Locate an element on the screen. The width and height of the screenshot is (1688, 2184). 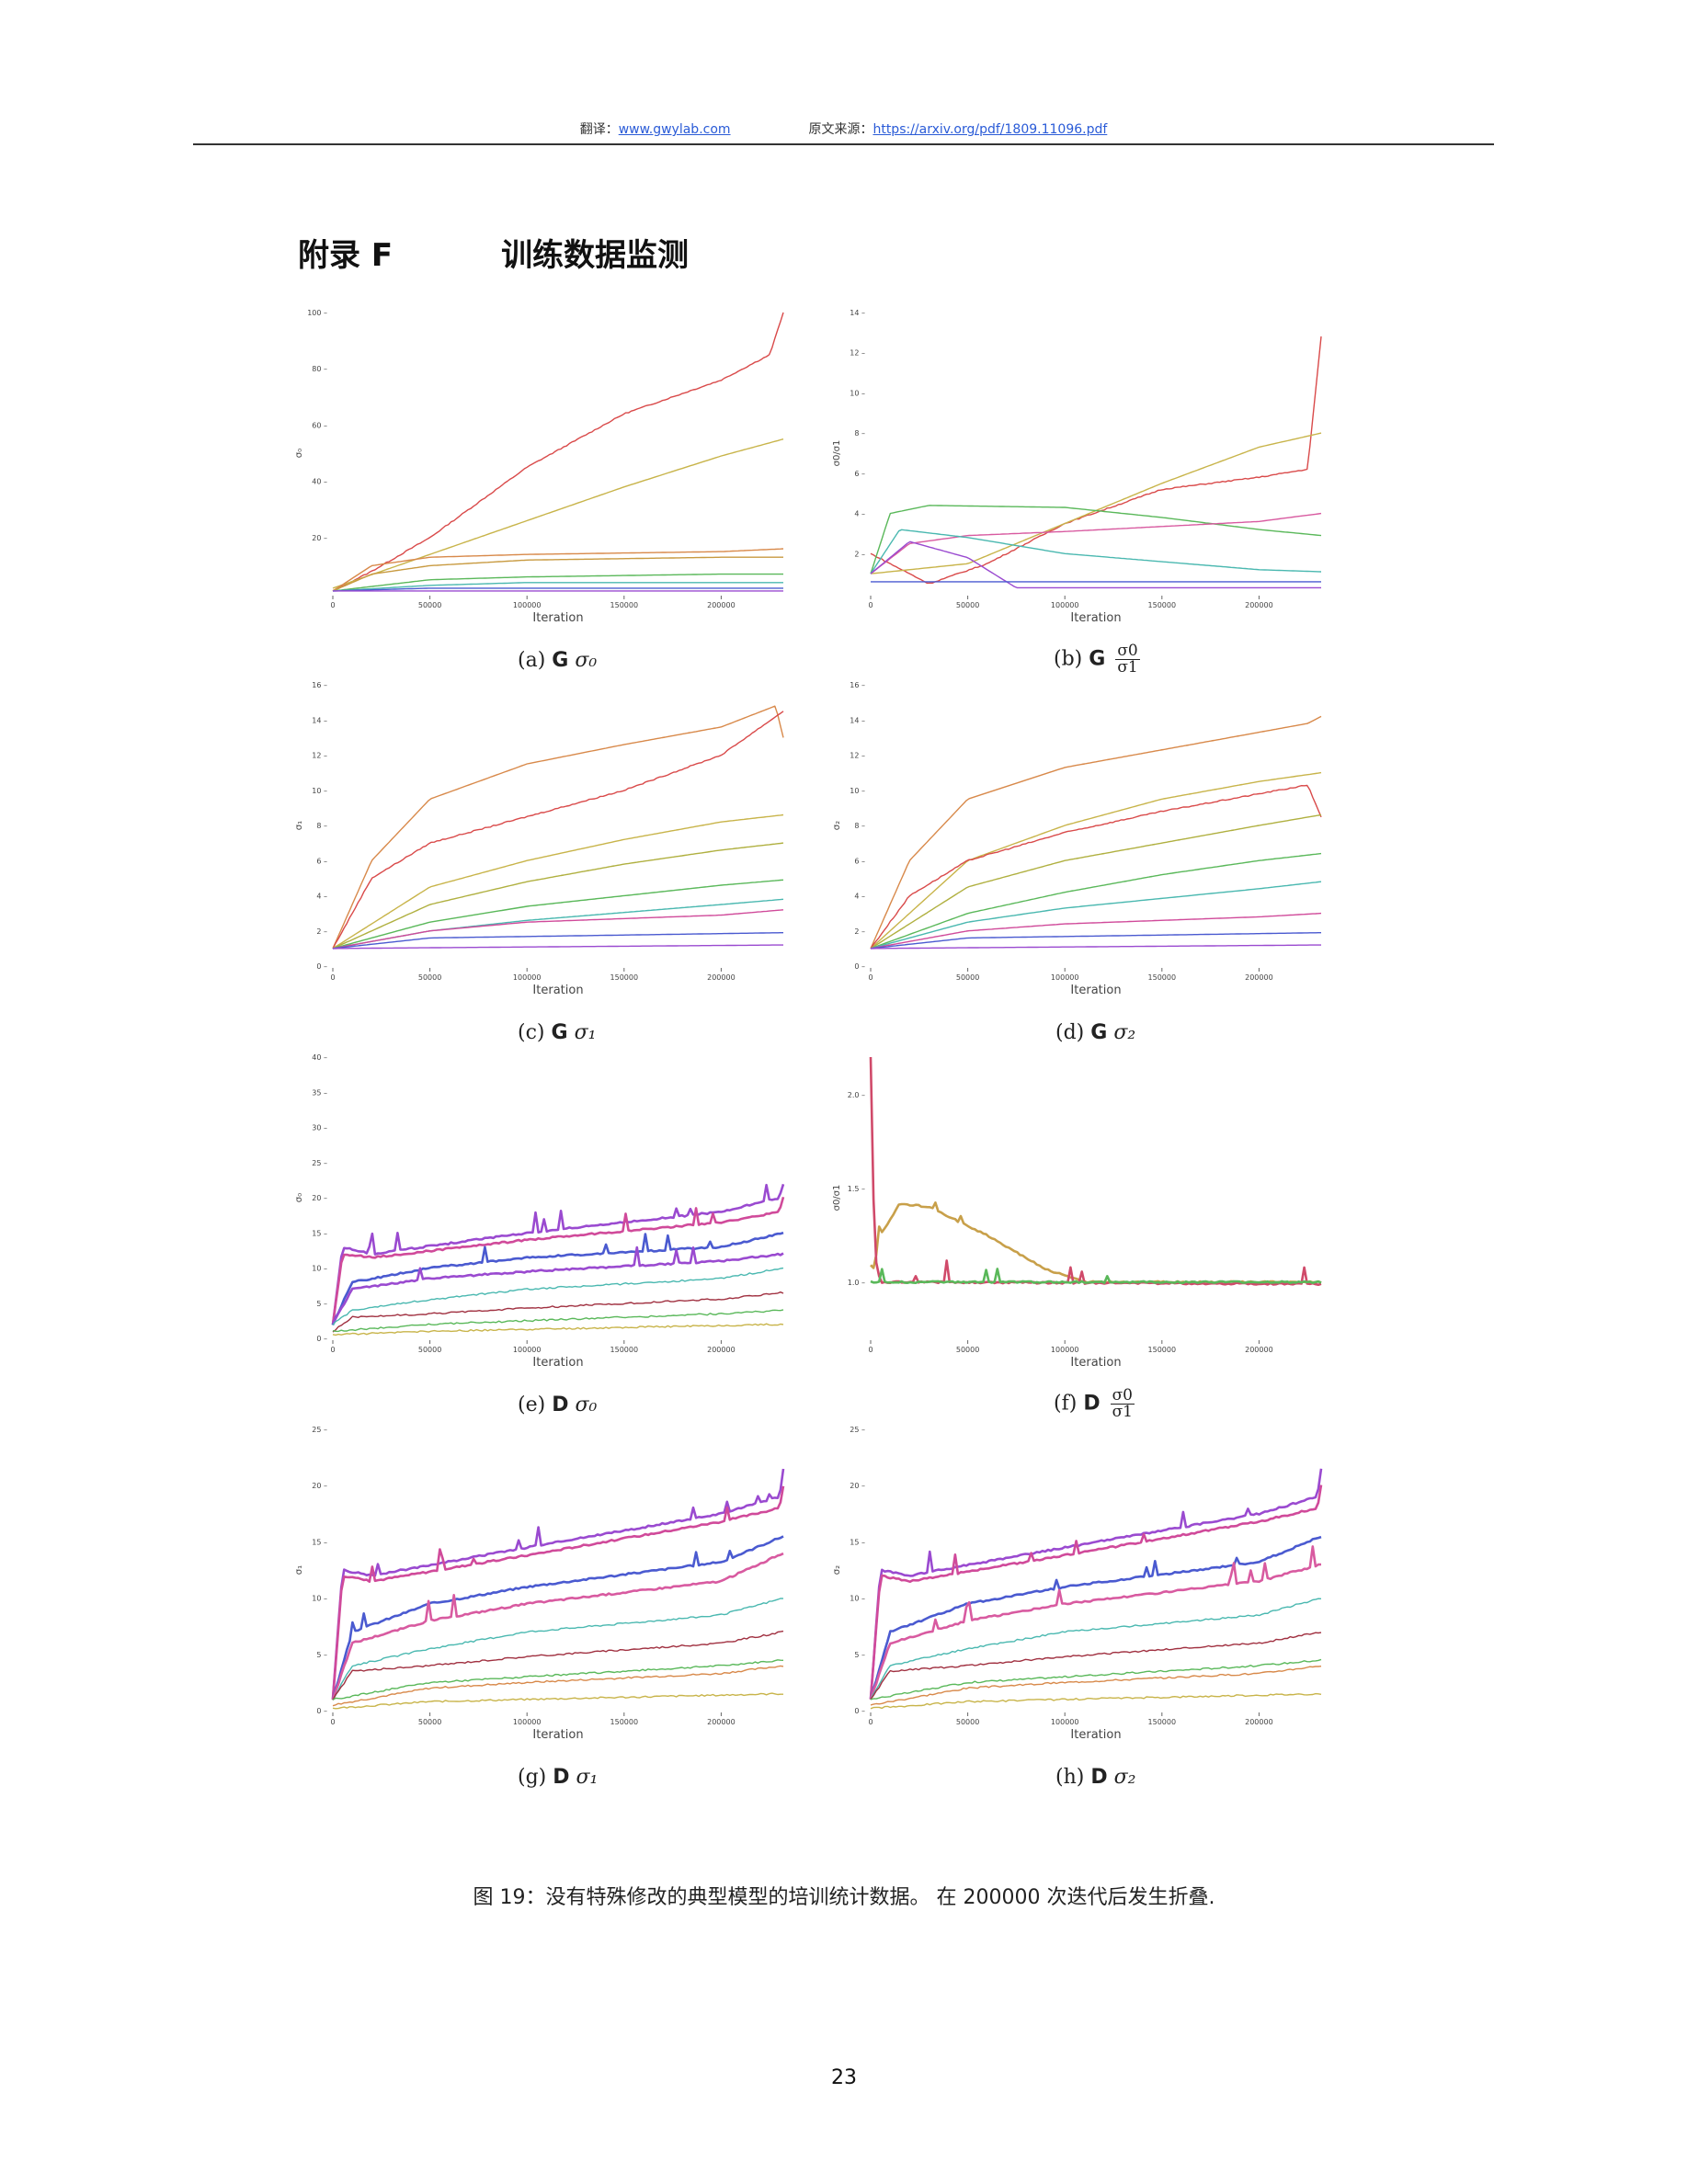
y-tick-label: 25 – is located at coordinates (857, 1430).